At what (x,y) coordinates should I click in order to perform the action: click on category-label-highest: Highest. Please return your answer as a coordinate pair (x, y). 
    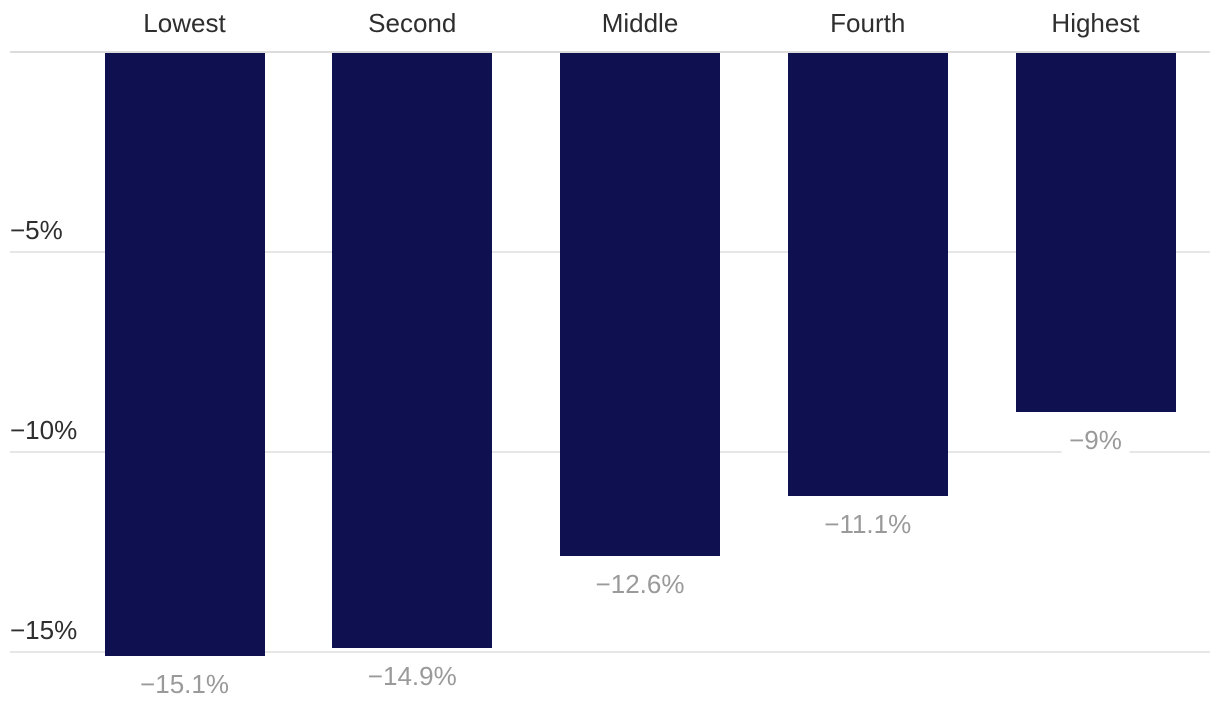
    Looking at the image, I should click on (1095, 23).